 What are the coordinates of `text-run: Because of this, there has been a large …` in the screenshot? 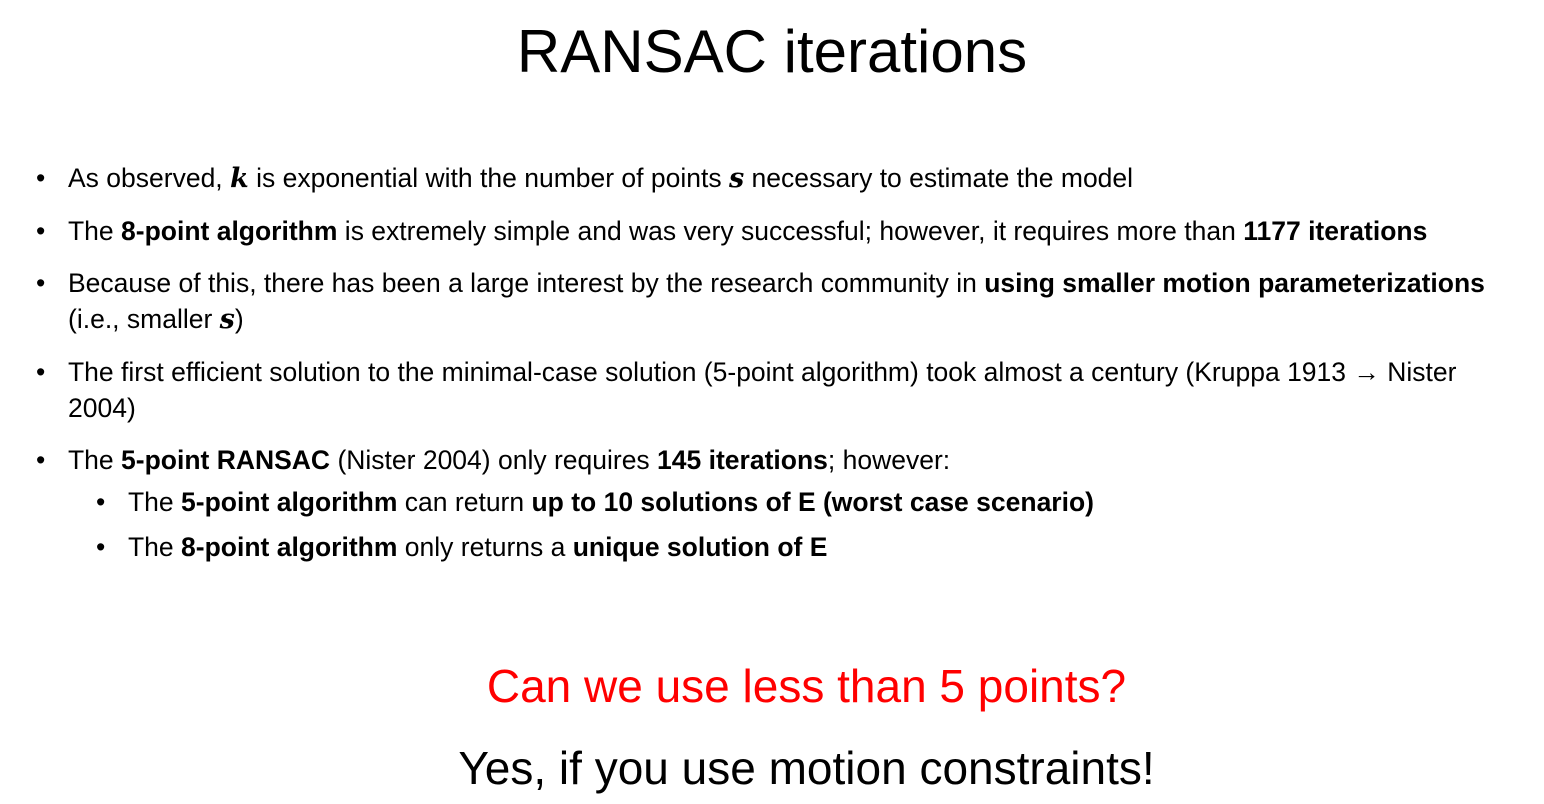 It's located at (526, 283).